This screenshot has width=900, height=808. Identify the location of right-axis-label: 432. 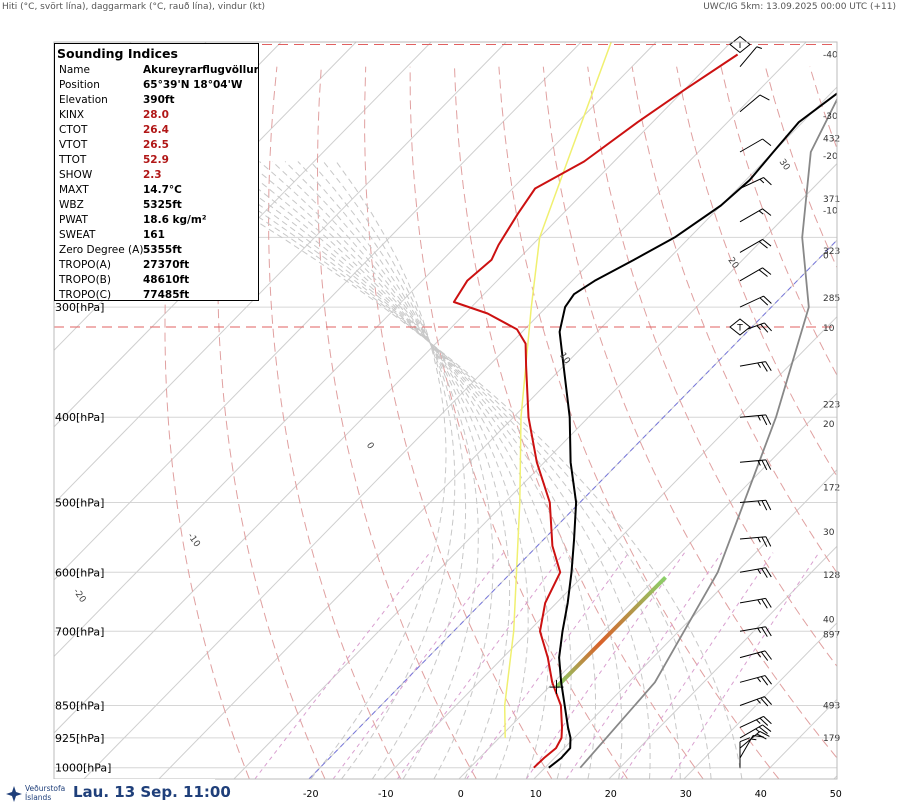
(831, 139).